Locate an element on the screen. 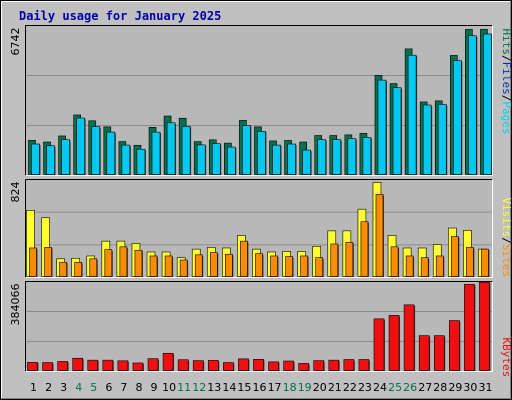 The height and width of the screenshot is (400, 512). x-tick-label: 1 is located at coordinates (33, 387).